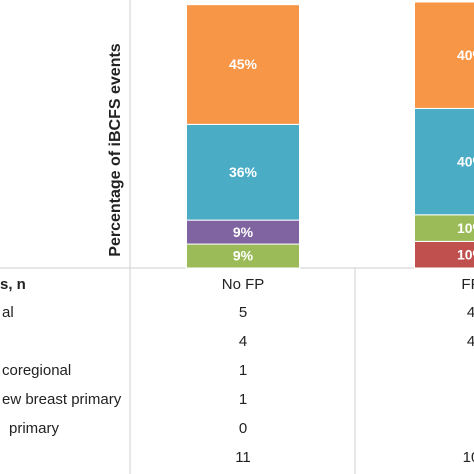  I want to click on data-label: 45%, so click(243, 64).